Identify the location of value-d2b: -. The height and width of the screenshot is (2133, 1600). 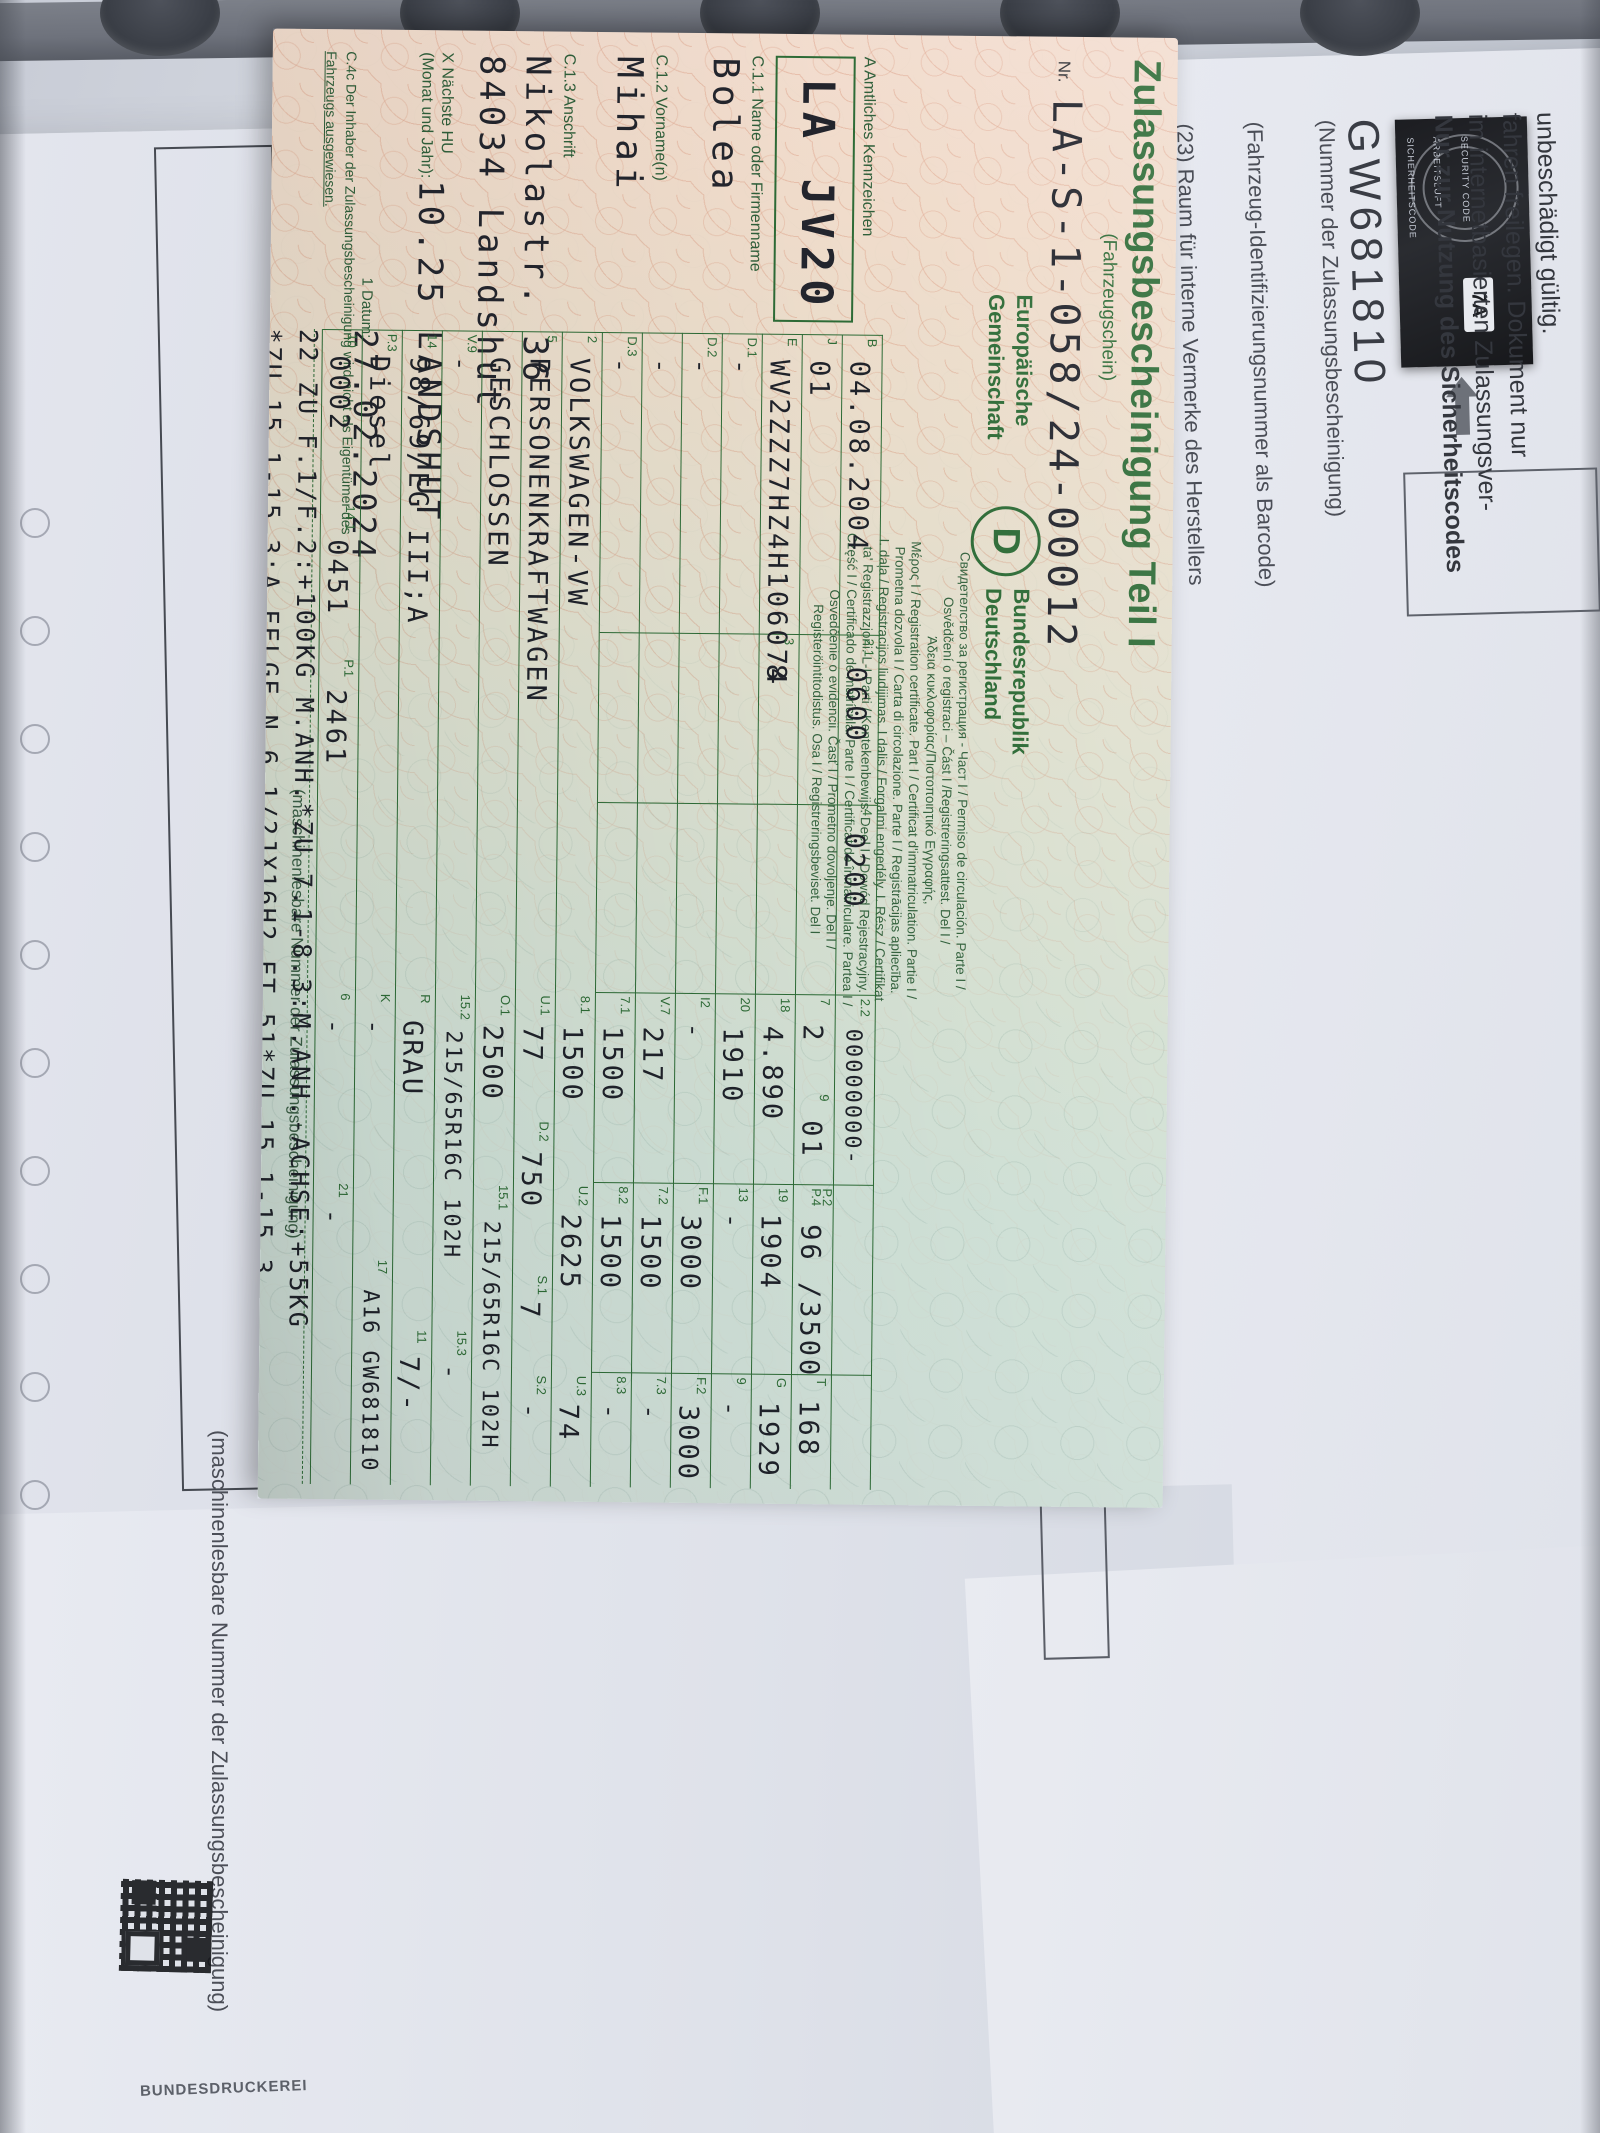
(660, 367).